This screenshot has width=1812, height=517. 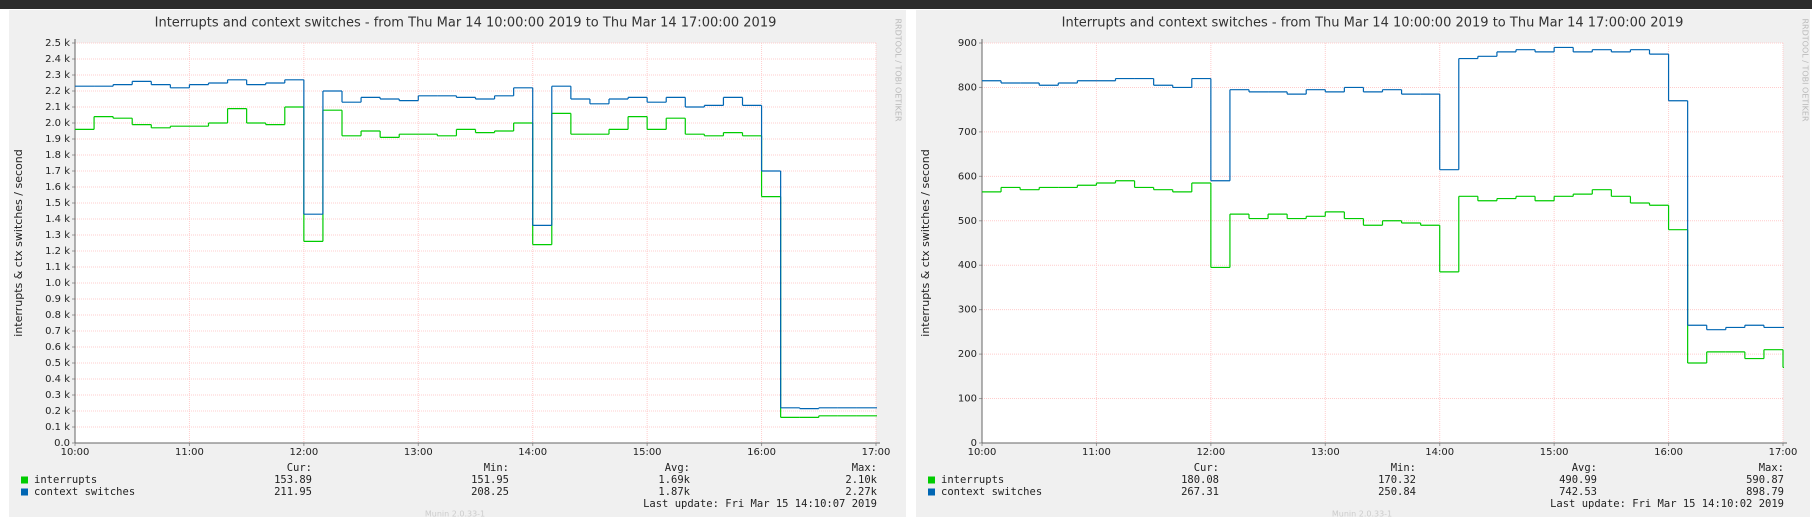 What do you see at coordinates (57, 379) in the screenshot?
I see `y-tick-label: 0.4 k` at bounding box center [57, 379].